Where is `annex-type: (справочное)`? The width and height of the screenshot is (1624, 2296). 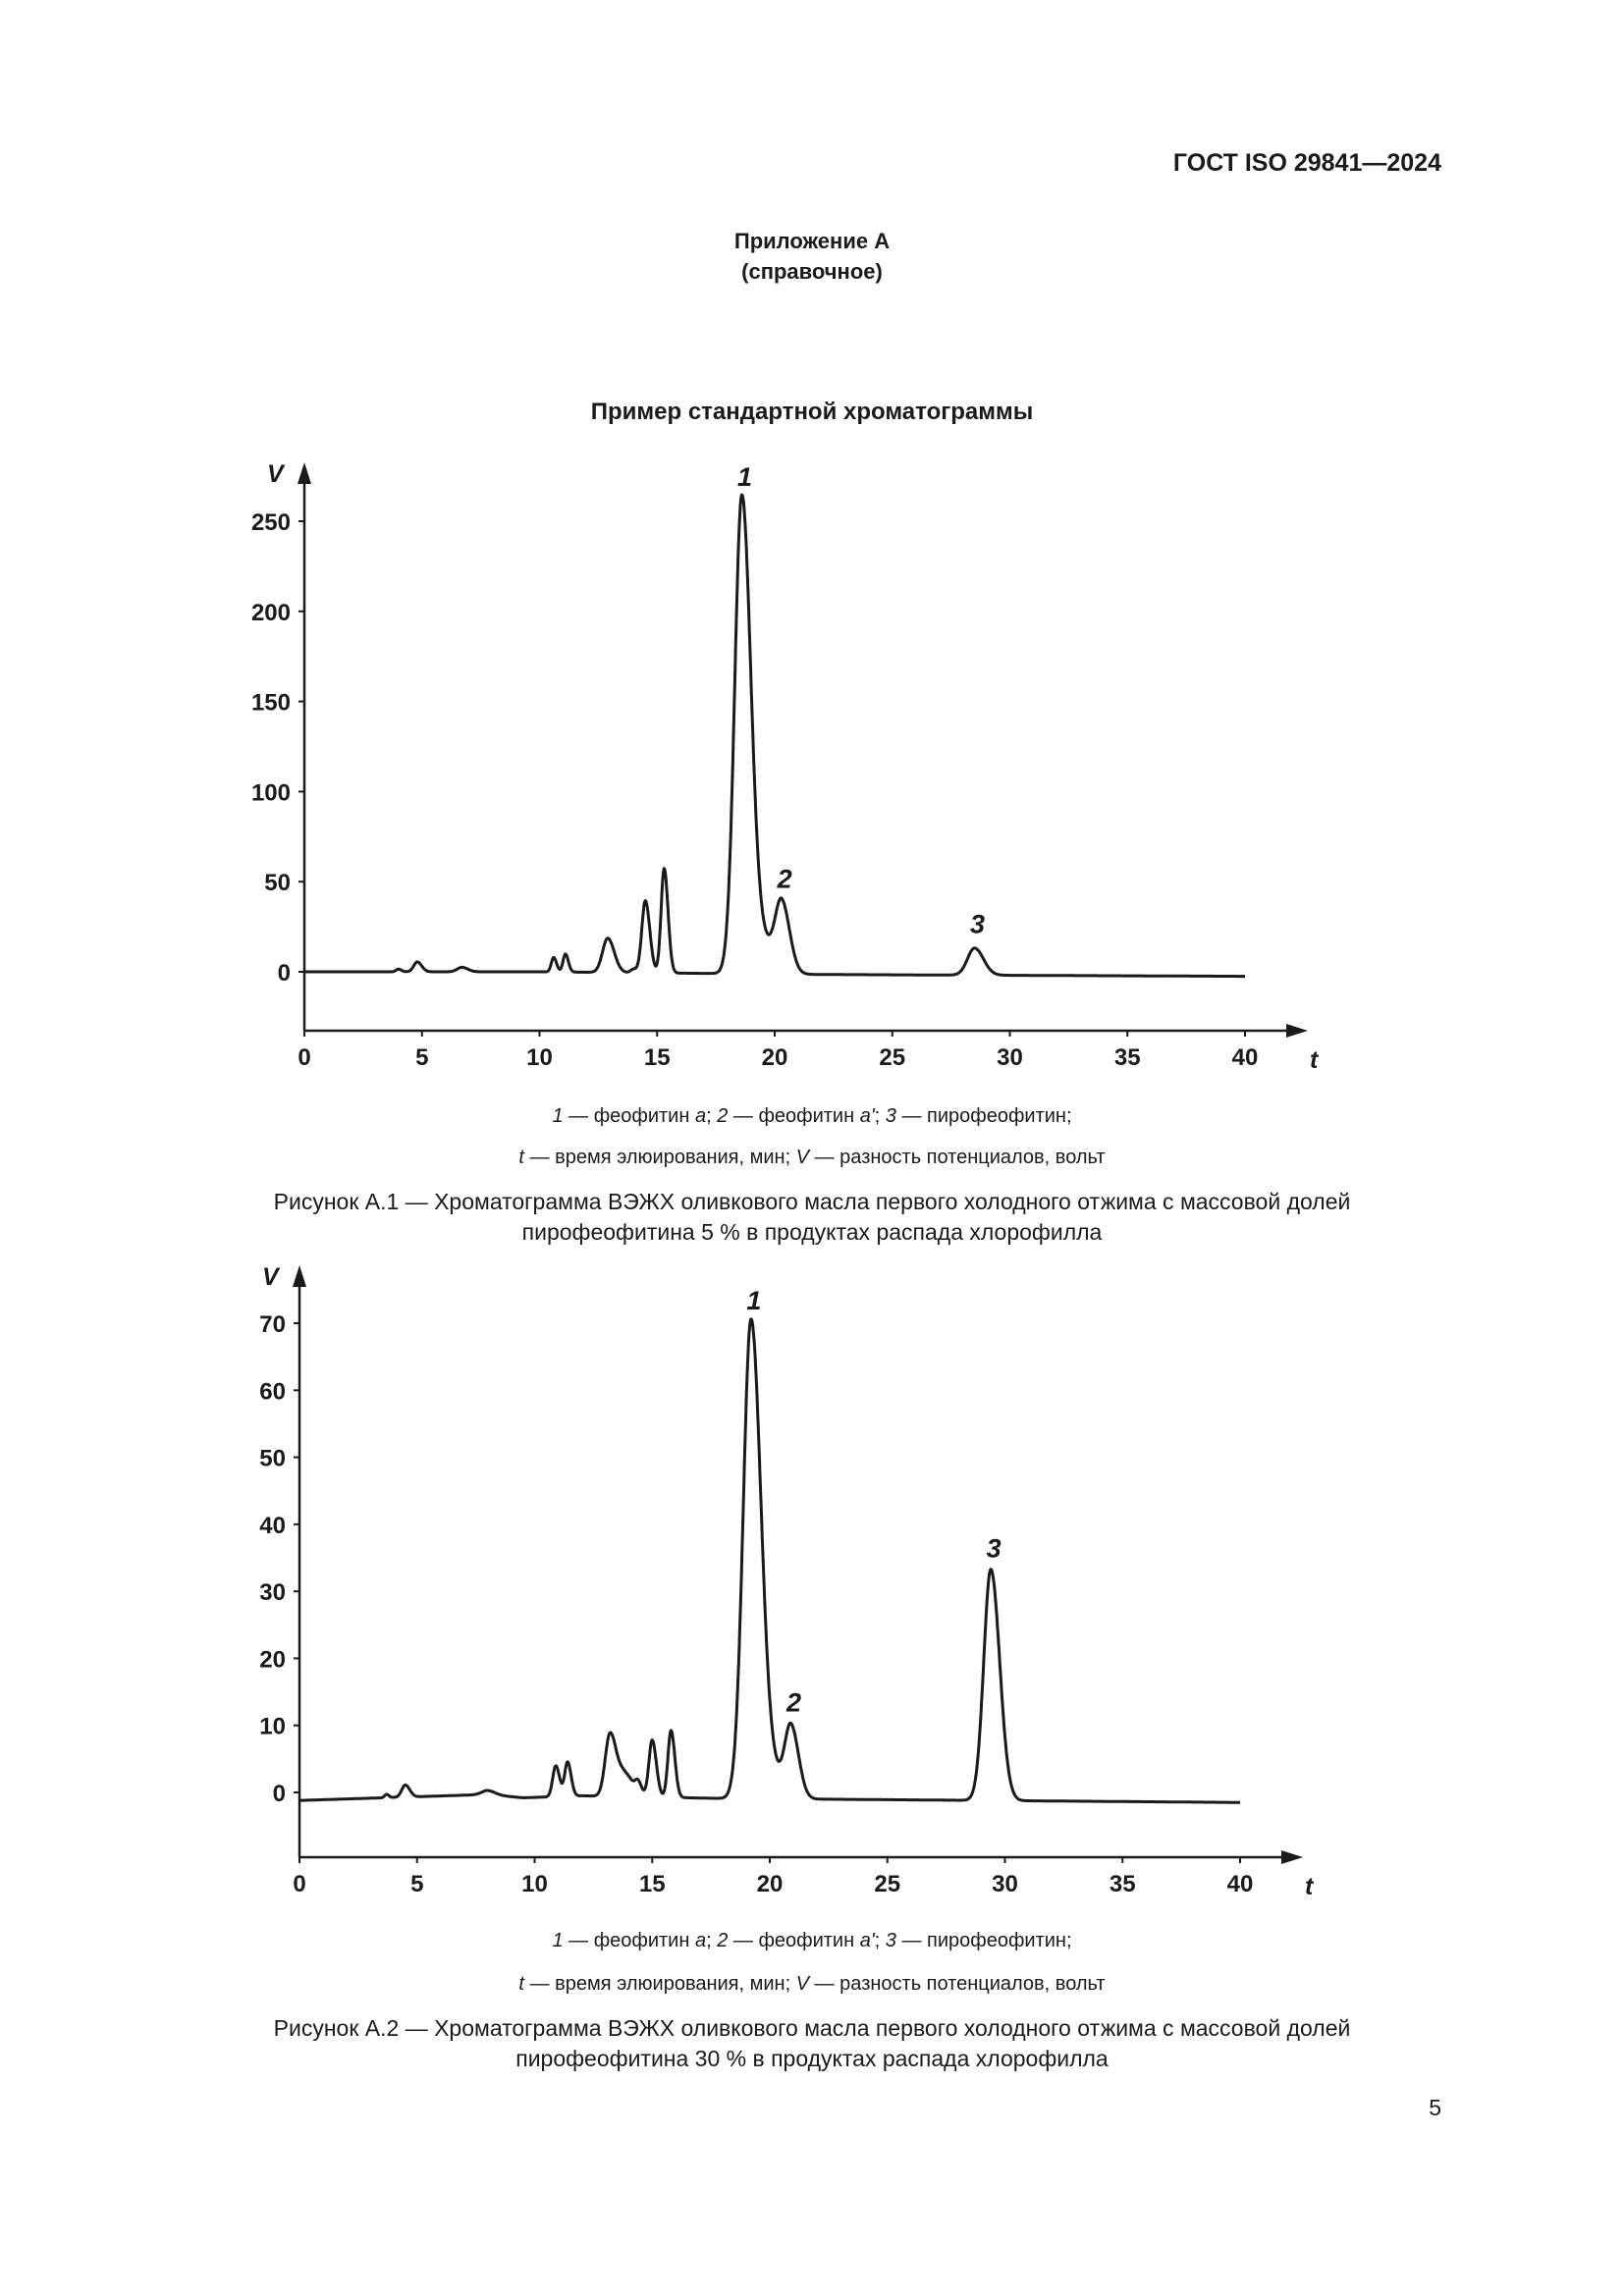 annex-type: (справочное) is located at coordinates (812, 271).